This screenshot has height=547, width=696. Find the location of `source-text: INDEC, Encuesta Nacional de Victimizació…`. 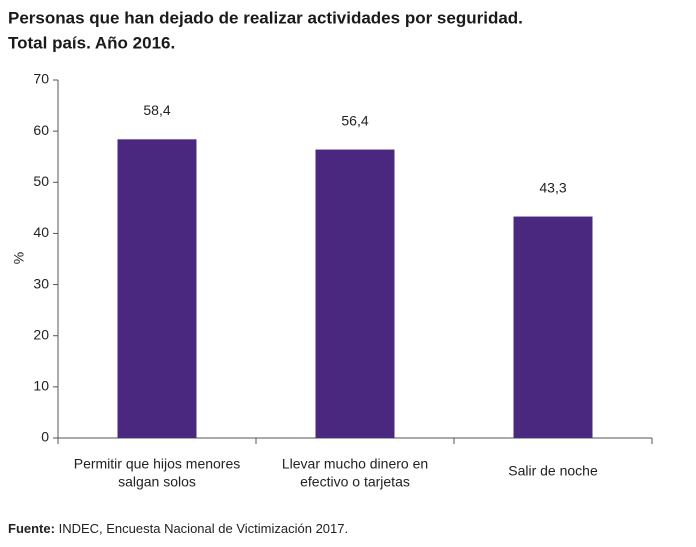

source-text: INDEC, Encuesta Nacional de Victimizació… is located at coordinates (204, 528).